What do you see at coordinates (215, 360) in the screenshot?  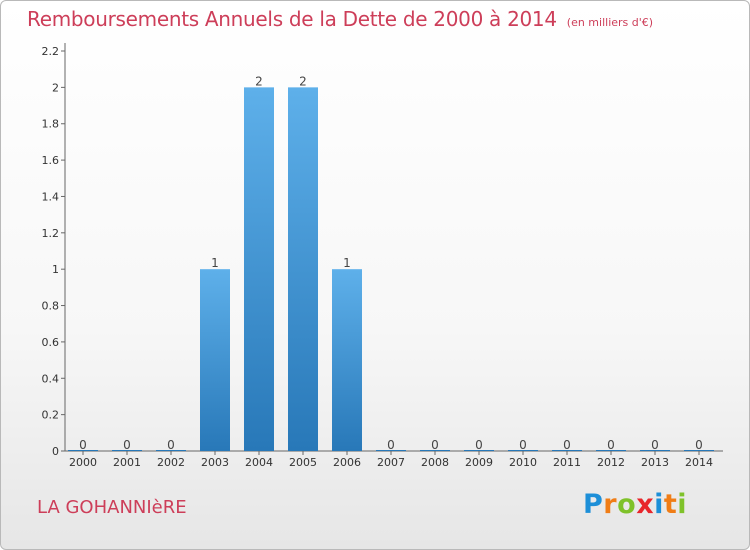 I see `bar-2003` at bounding box center [215, 360].